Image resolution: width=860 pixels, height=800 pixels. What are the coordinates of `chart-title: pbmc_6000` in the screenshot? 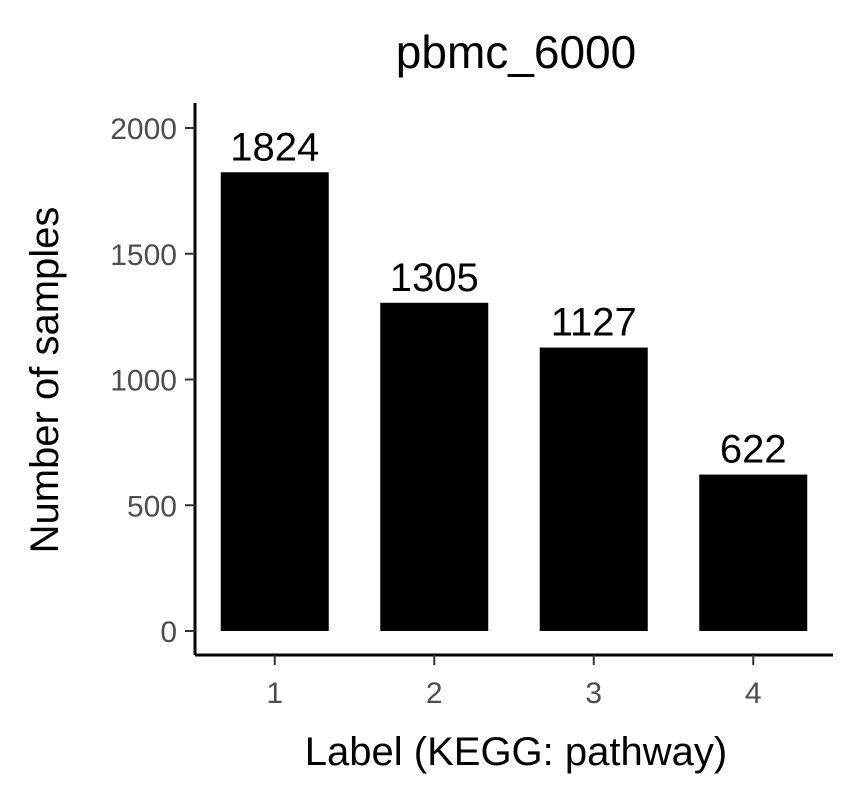 It's located at (516, 52).